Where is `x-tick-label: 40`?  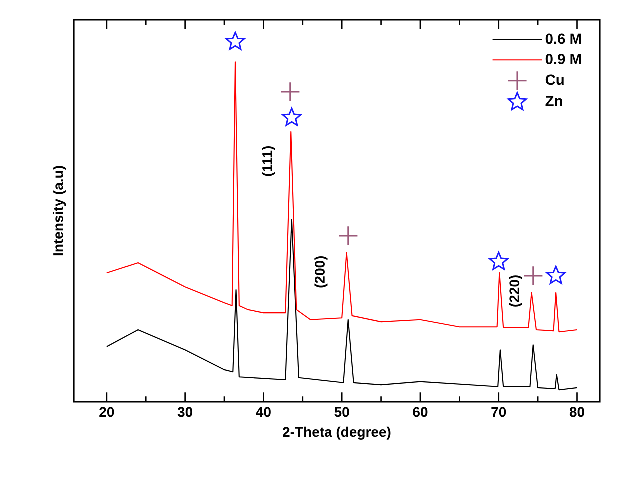
x-tick-label: 40 is located at coordinates (263, 412).